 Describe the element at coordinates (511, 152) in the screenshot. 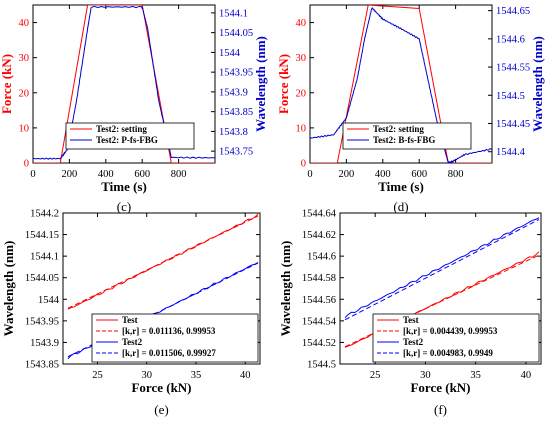

I see `y-right-tick-label: 1544.4` at that location.